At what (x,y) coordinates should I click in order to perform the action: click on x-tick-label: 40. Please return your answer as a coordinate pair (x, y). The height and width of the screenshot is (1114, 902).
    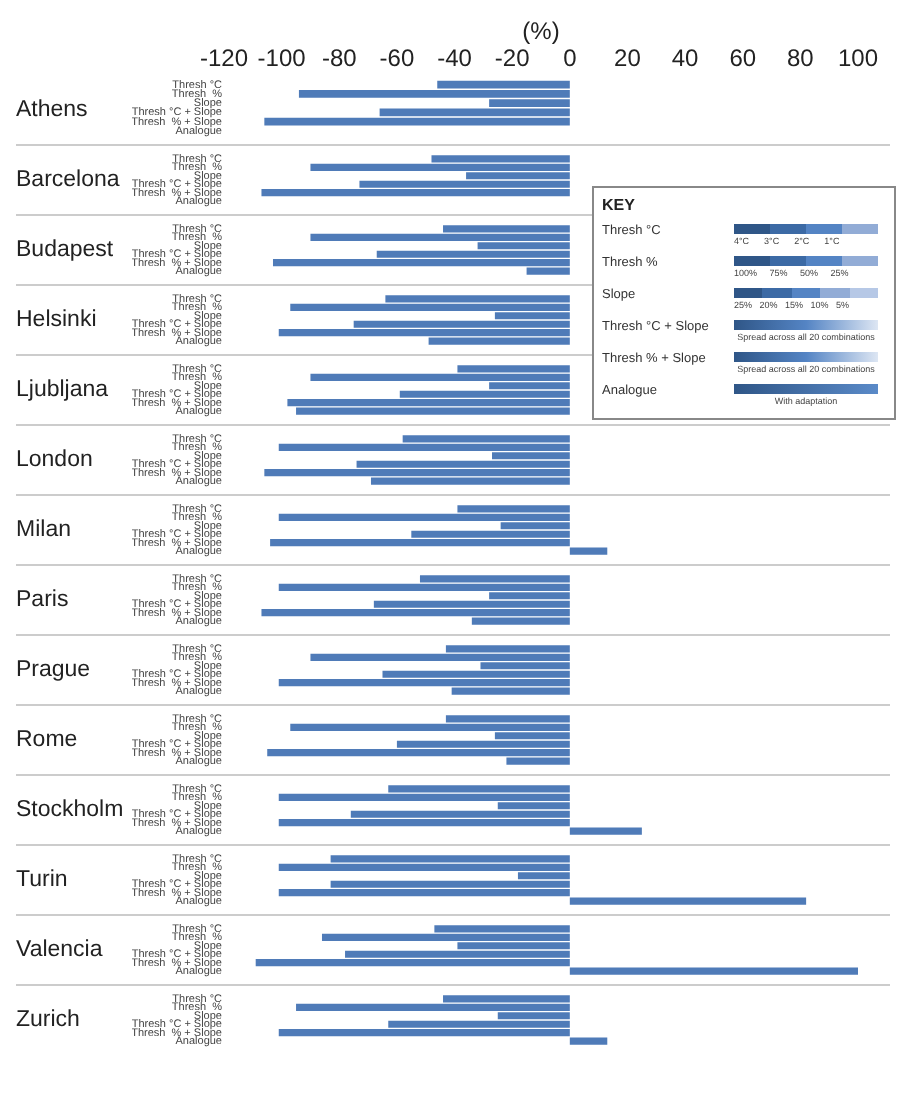
    Looking at the image, I should click on (685, 58).